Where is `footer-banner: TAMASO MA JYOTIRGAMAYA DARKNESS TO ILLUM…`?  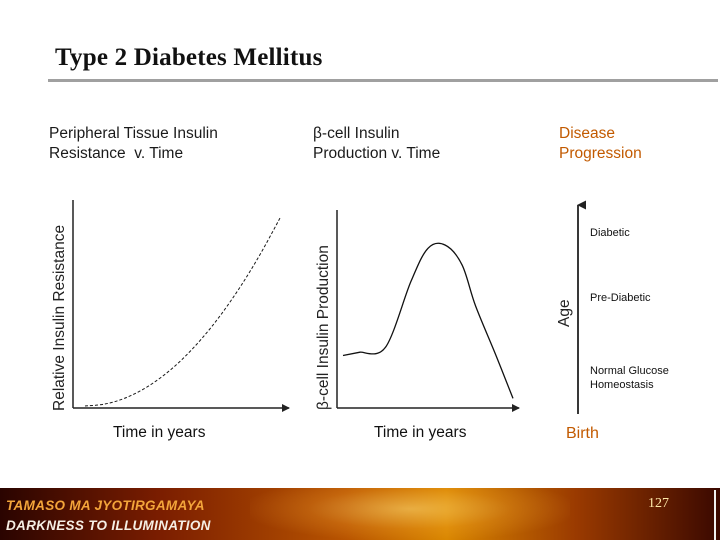
footer-banner: TAMASO MA JYOTIRGAMAYA DARKNESS TO ILLUM… is located at coordinates (360, 514).